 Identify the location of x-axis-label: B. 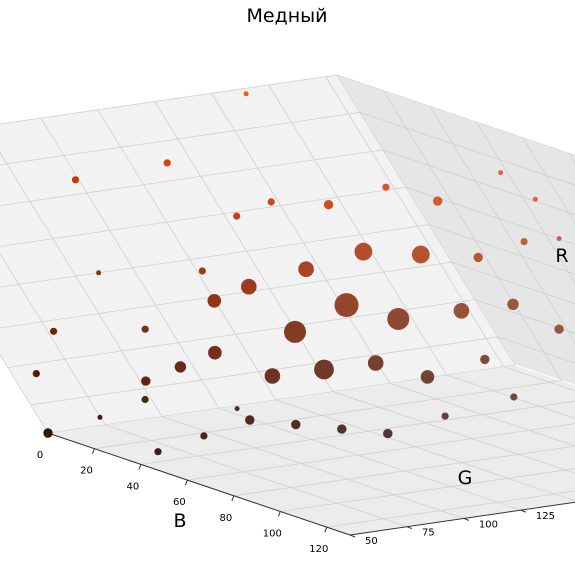
(179, 521).